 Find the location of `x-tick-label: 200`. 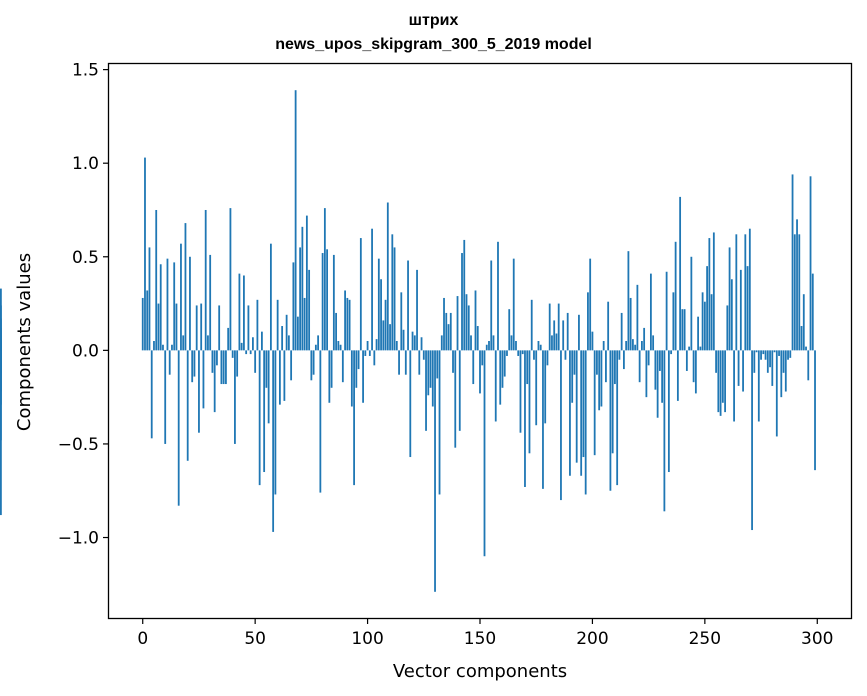

x-tick-label: 200 is located at coordinates (592, 639).